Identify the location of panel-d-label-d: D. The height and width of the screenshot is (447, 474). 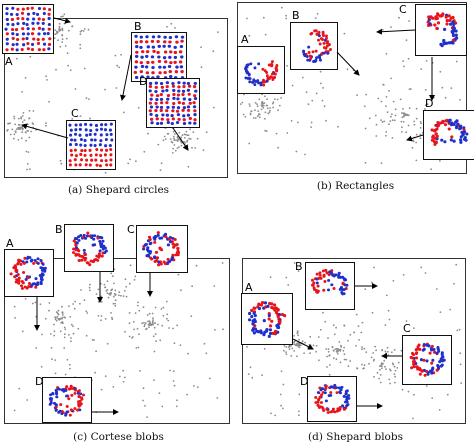
(304, 381).